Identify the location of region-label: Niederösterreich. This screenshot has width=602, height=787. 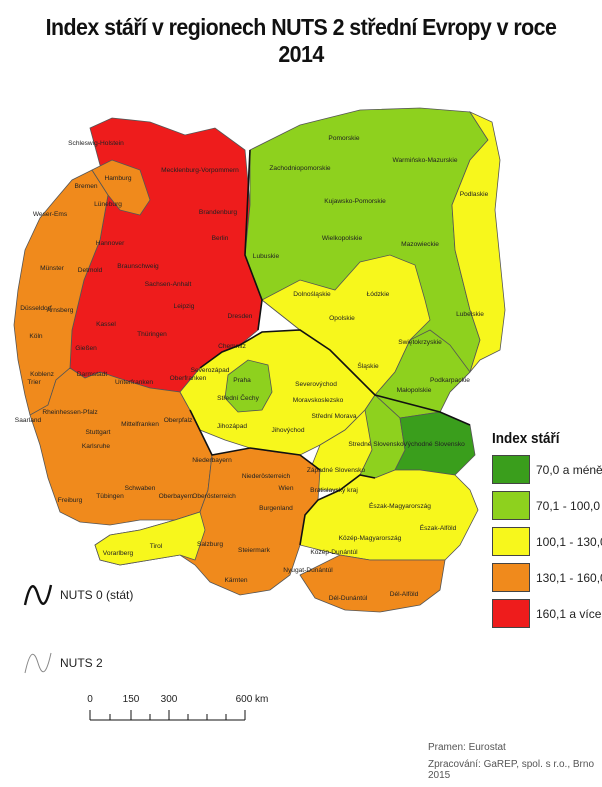
(266, 476).